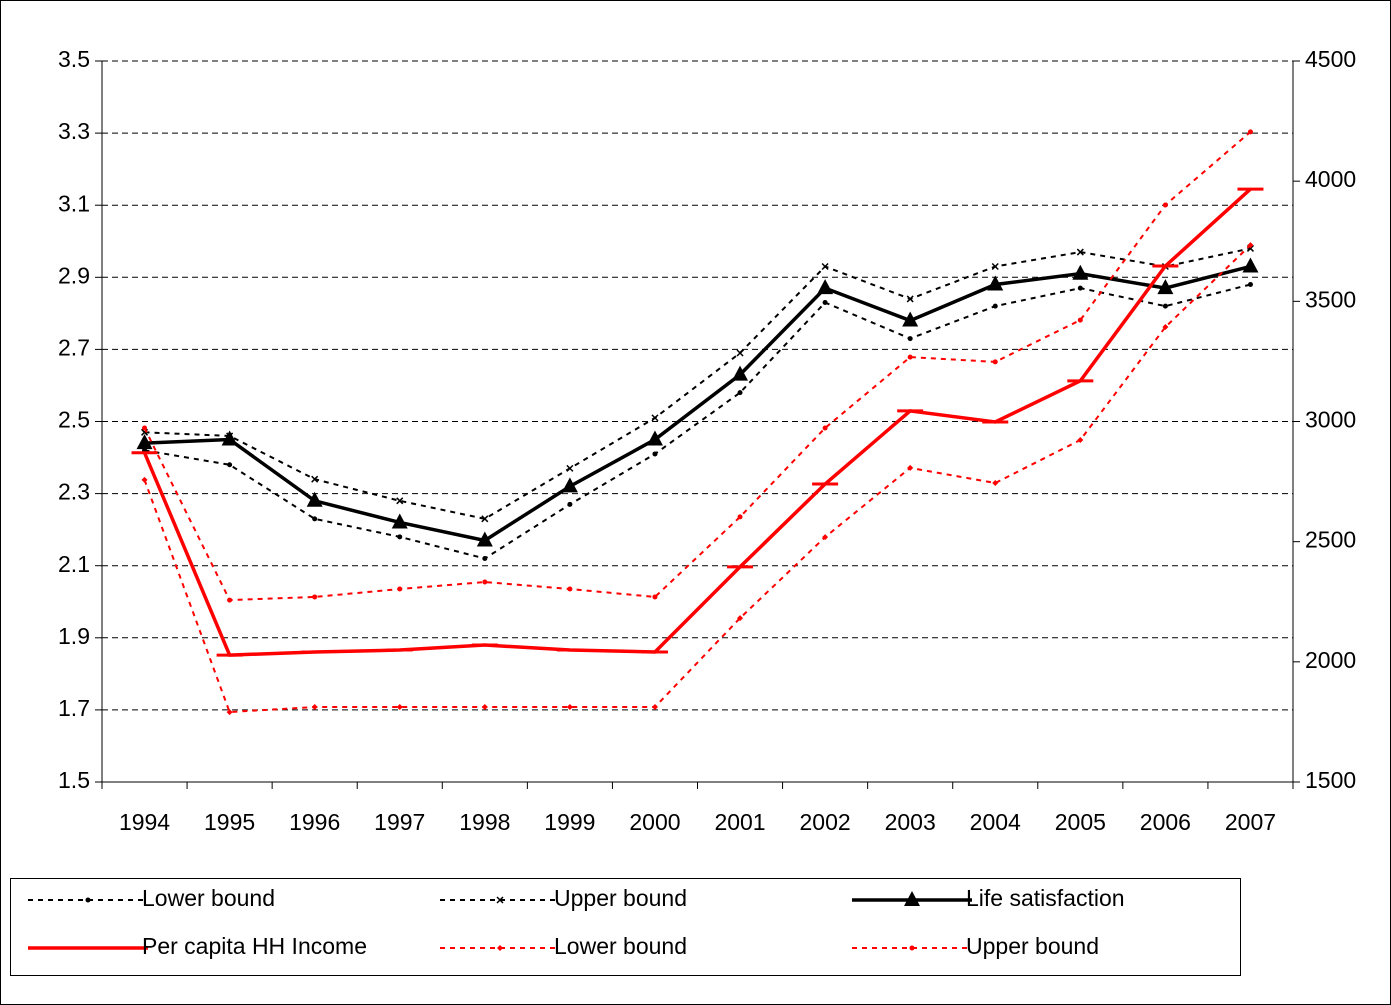  Describe the element at coordinates (739, 822) in the screenshot. I see `x-tick-label: 2001` at that location.